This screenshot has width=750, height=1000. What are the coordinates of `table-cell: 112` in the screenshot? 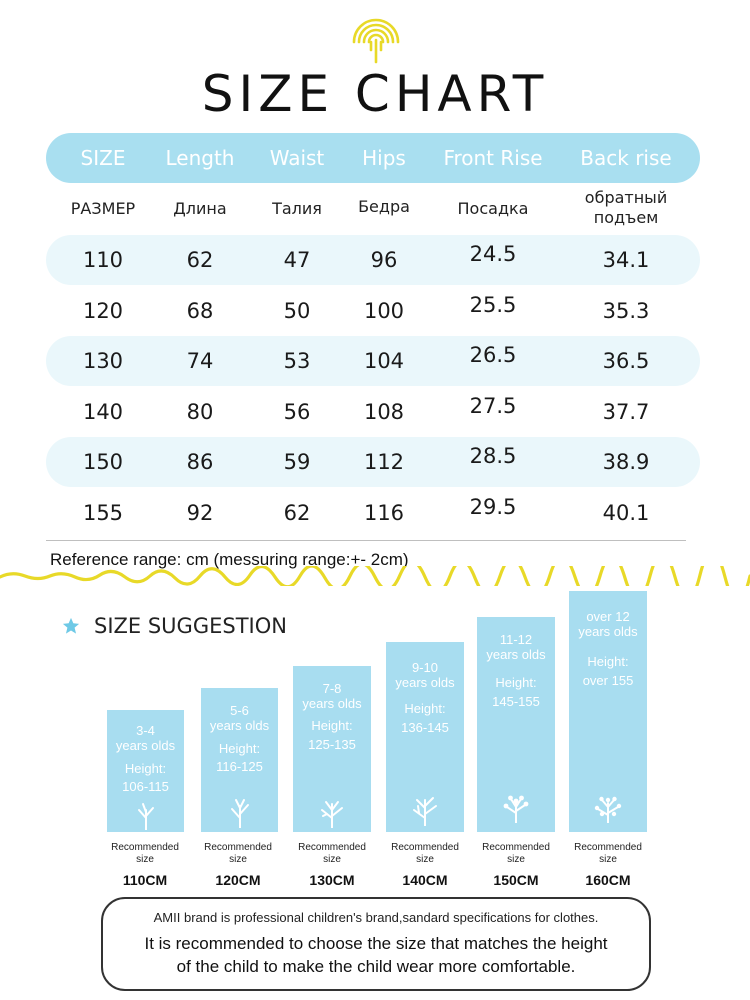 It's located at (384, 462).